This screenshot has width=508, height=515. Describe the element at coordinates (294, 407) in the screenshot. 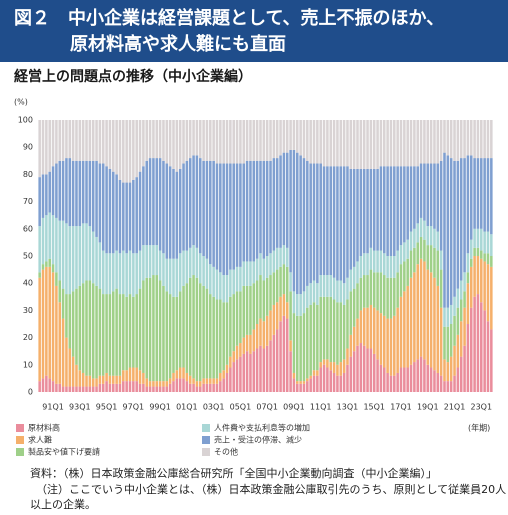

I see `x-tick-label: 09Q1` at that location.